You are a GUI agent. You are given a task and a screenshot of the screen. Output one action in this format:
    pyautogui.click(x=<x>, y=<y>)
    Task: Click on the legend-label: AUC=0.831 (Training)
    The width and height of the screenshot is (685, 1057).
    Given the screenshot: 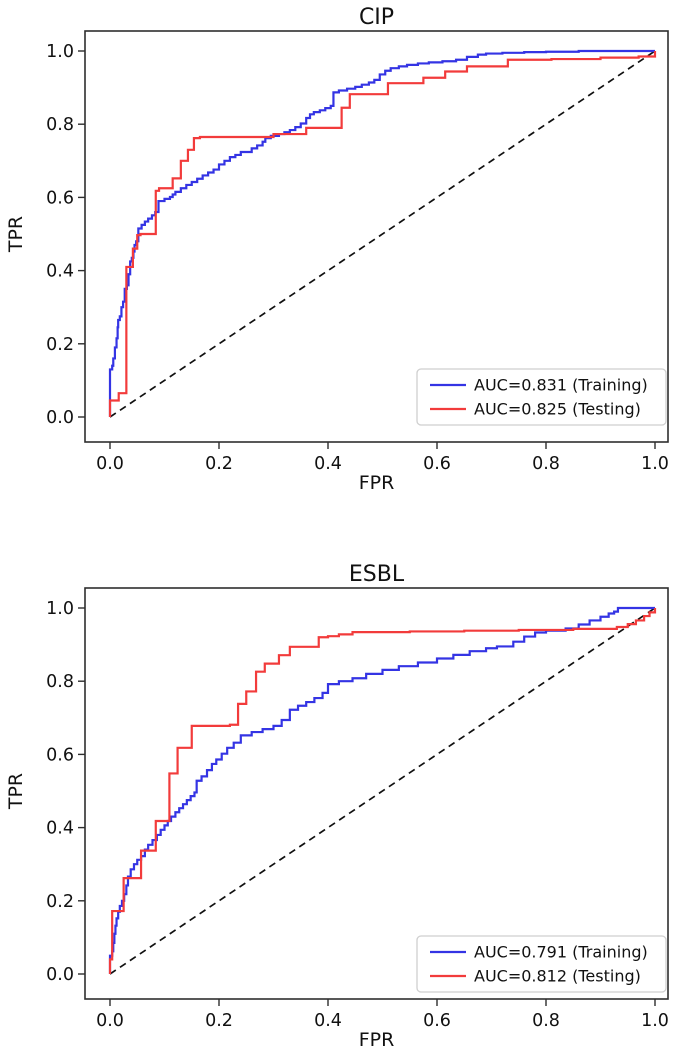 What is the action you would take?
    pyautogui.click(x=561, y=385)
    